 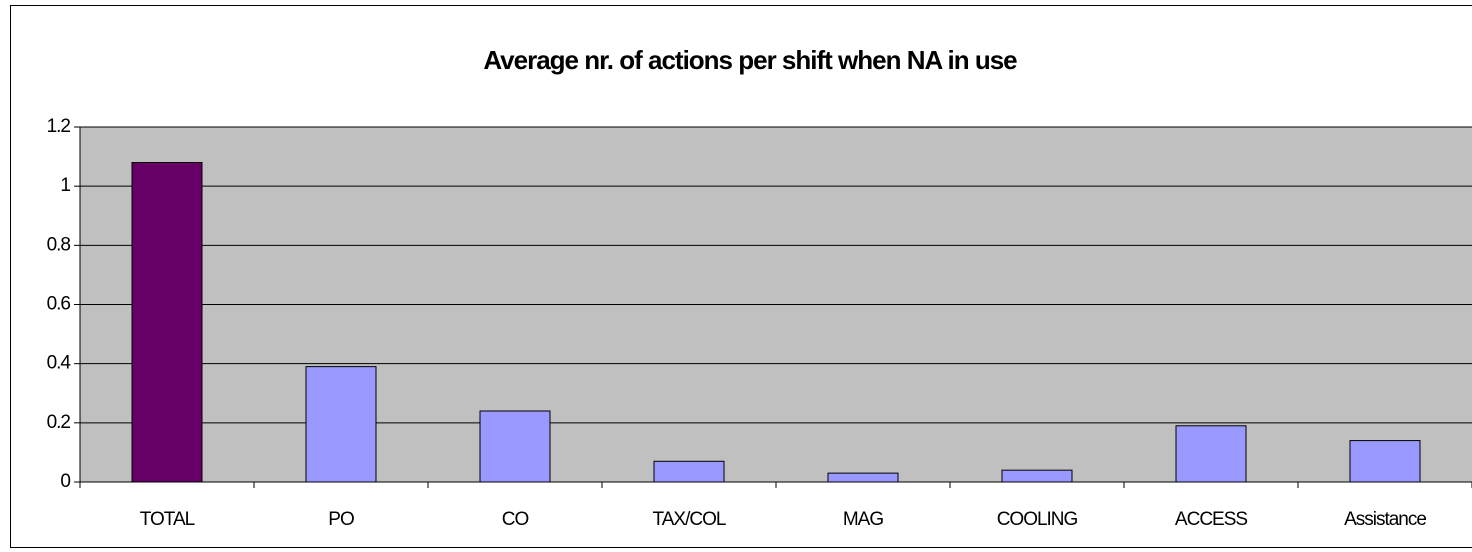 What do you see at coordinates (689, 519) in the screenshot?
I see `x-tick-label: TAX/COL` at bounding box center [689, 519].